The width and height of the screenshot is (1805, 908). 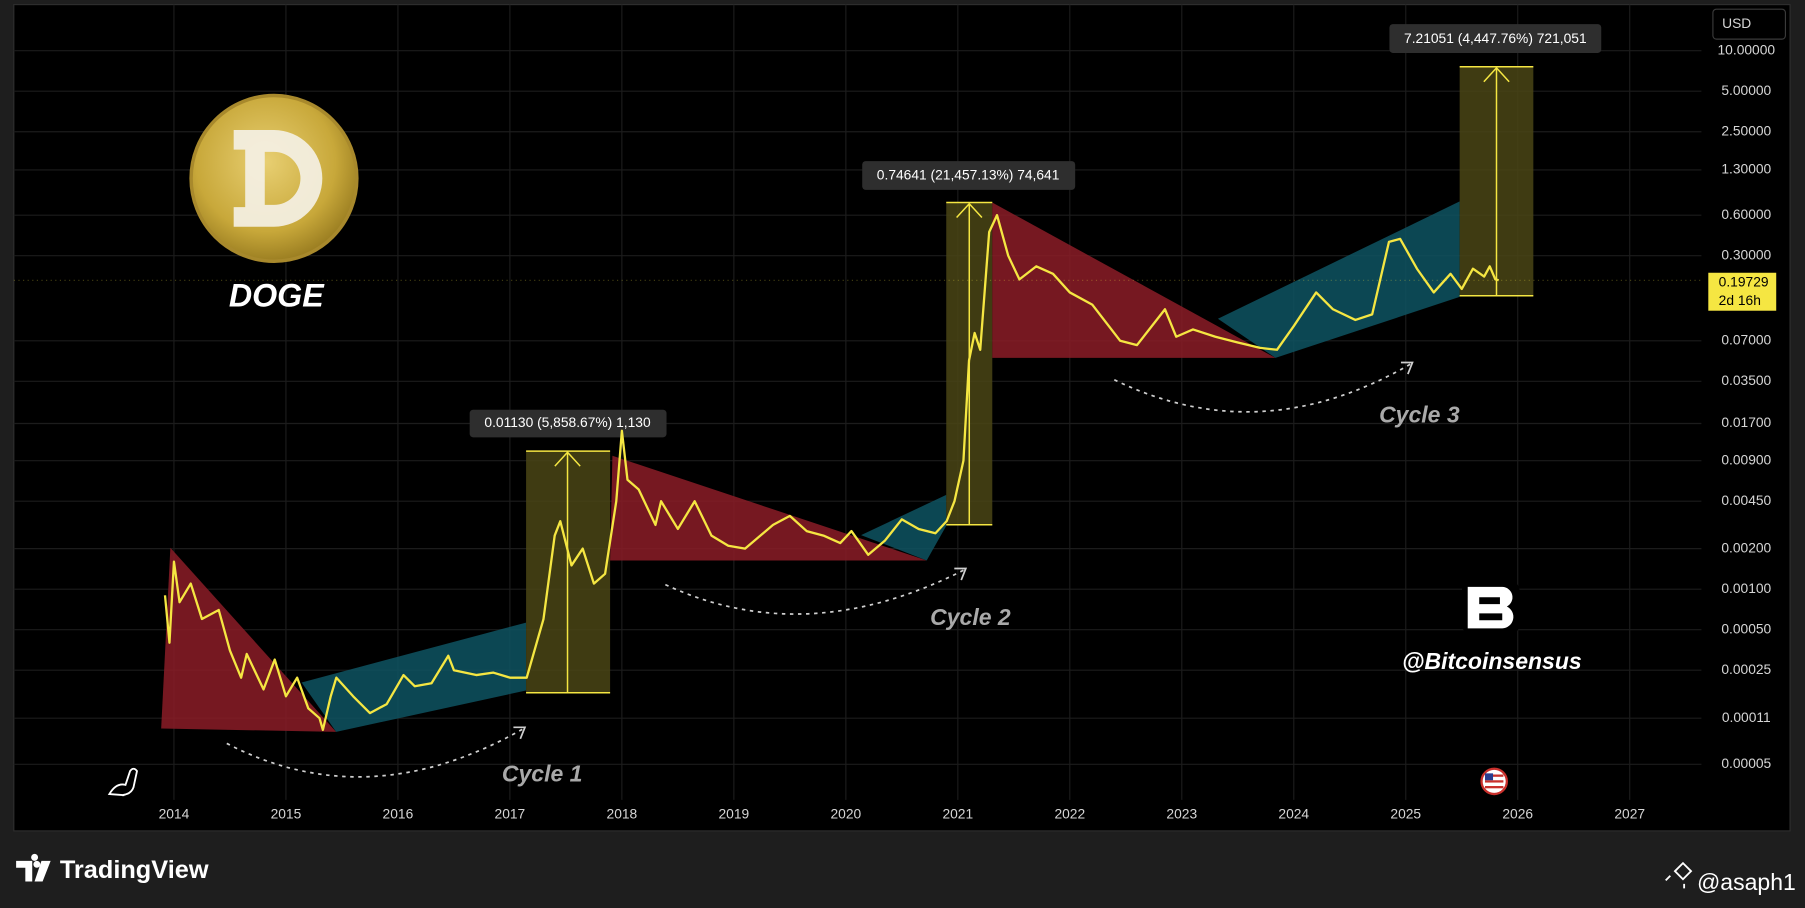 I want to click on cycle-label: Cycle 2, so click(x=970, y=617).